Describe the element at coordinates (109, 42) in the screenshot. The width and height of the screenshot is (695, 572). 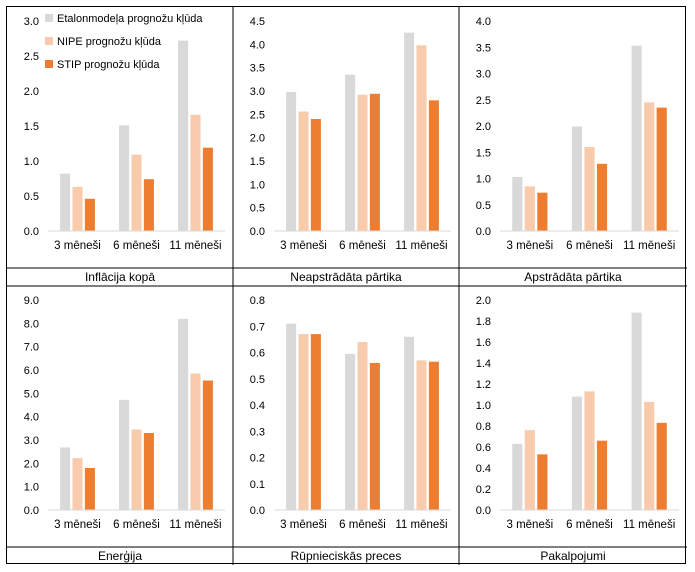
I see `legend-label: NIPE prognožu kļūda` at that location.